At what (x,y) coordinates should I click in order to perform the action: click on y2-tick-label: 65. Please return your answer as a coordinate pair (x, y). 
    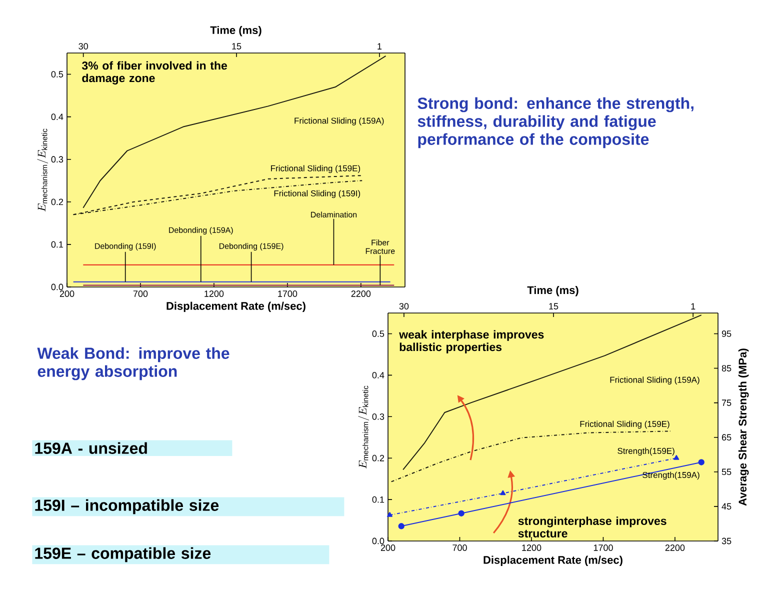
    Looking at the image, I should click on (727, 437).